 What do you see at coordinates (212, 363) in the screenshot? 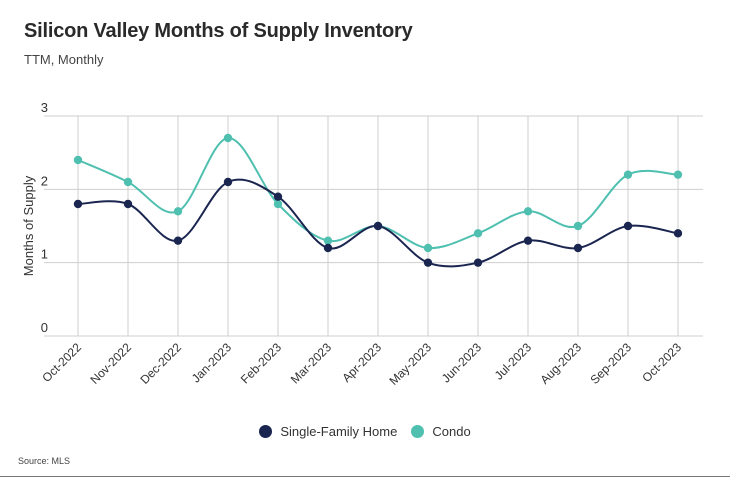
I see `x-tick-label: Jan-2023` at bounding box center [212, 363].